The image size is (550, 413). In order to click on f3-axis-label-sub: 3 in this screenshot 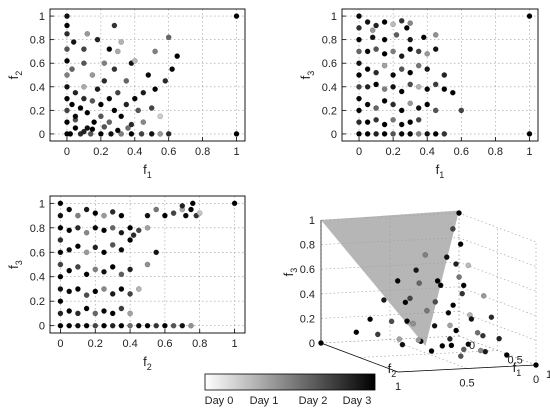, I will do `click(294, 270)`.